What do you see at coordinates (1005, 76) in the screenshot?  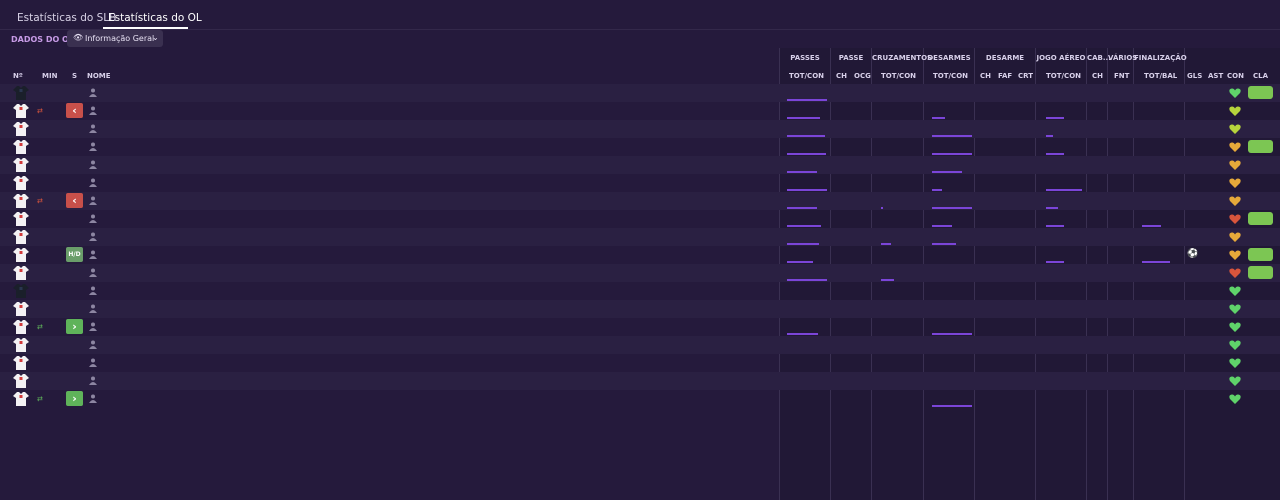 I see `column-header-desarme-faf: FAF` at bounding box center [1005, 76].